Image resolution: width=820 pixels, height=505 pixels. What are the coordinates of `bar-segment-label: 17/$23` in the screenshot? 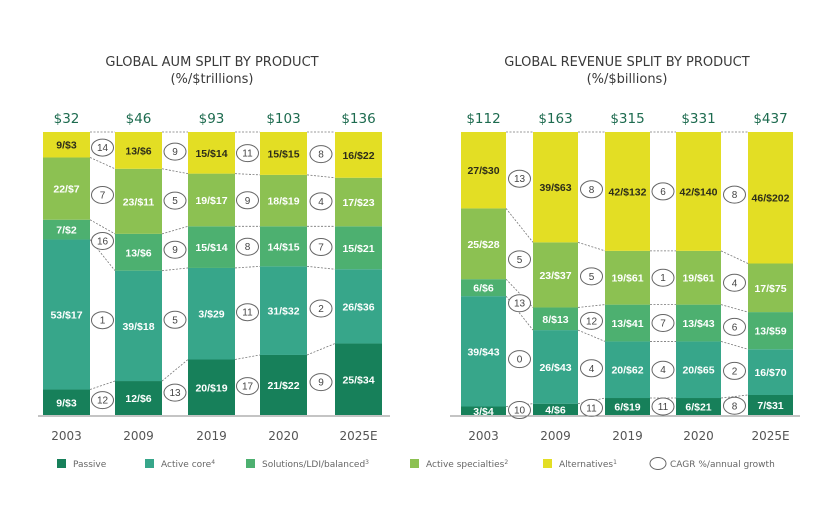 It's located at (358, 203).